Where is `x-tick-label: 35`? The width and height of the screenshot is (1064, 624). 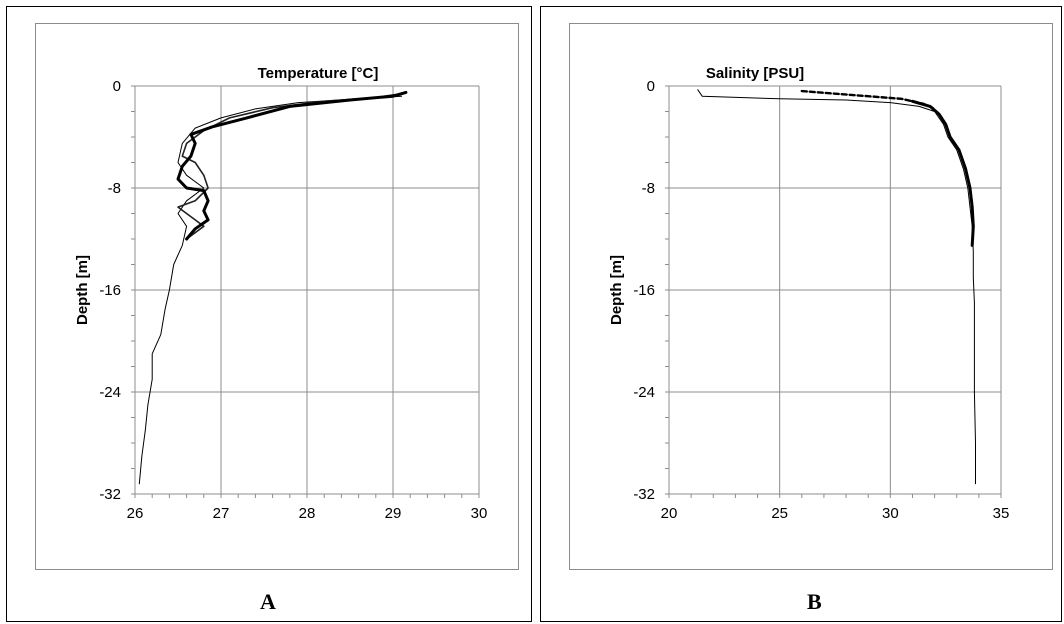
x-tick-label: 35 is located at coordinates (1001, 513).